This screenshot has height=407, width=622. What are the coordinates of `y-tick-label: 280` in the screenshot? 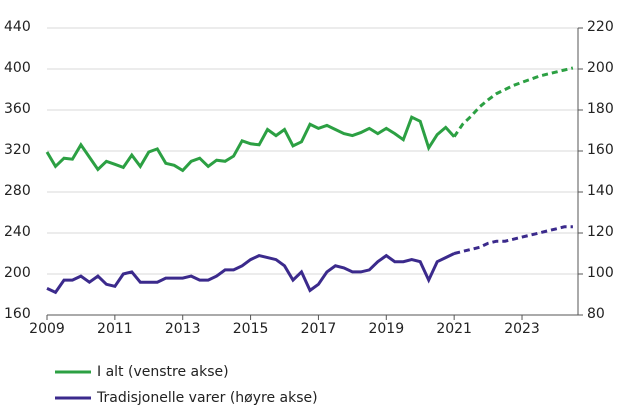 It's located at (17, 191).